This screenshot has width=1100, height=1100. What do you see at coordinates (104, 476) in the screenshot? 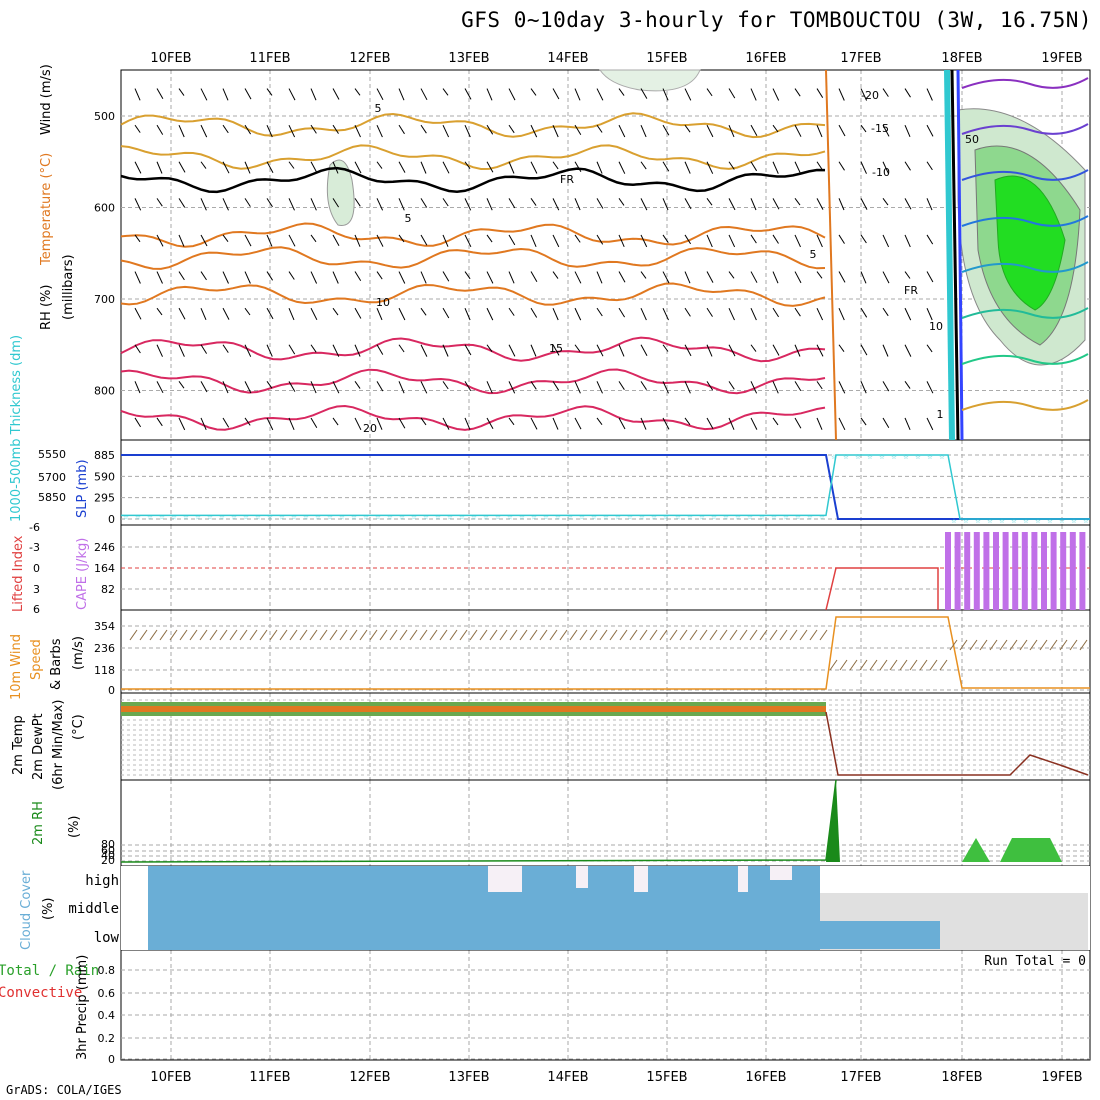
I see `slp-tick: 590` at bounding box center [104, 476].